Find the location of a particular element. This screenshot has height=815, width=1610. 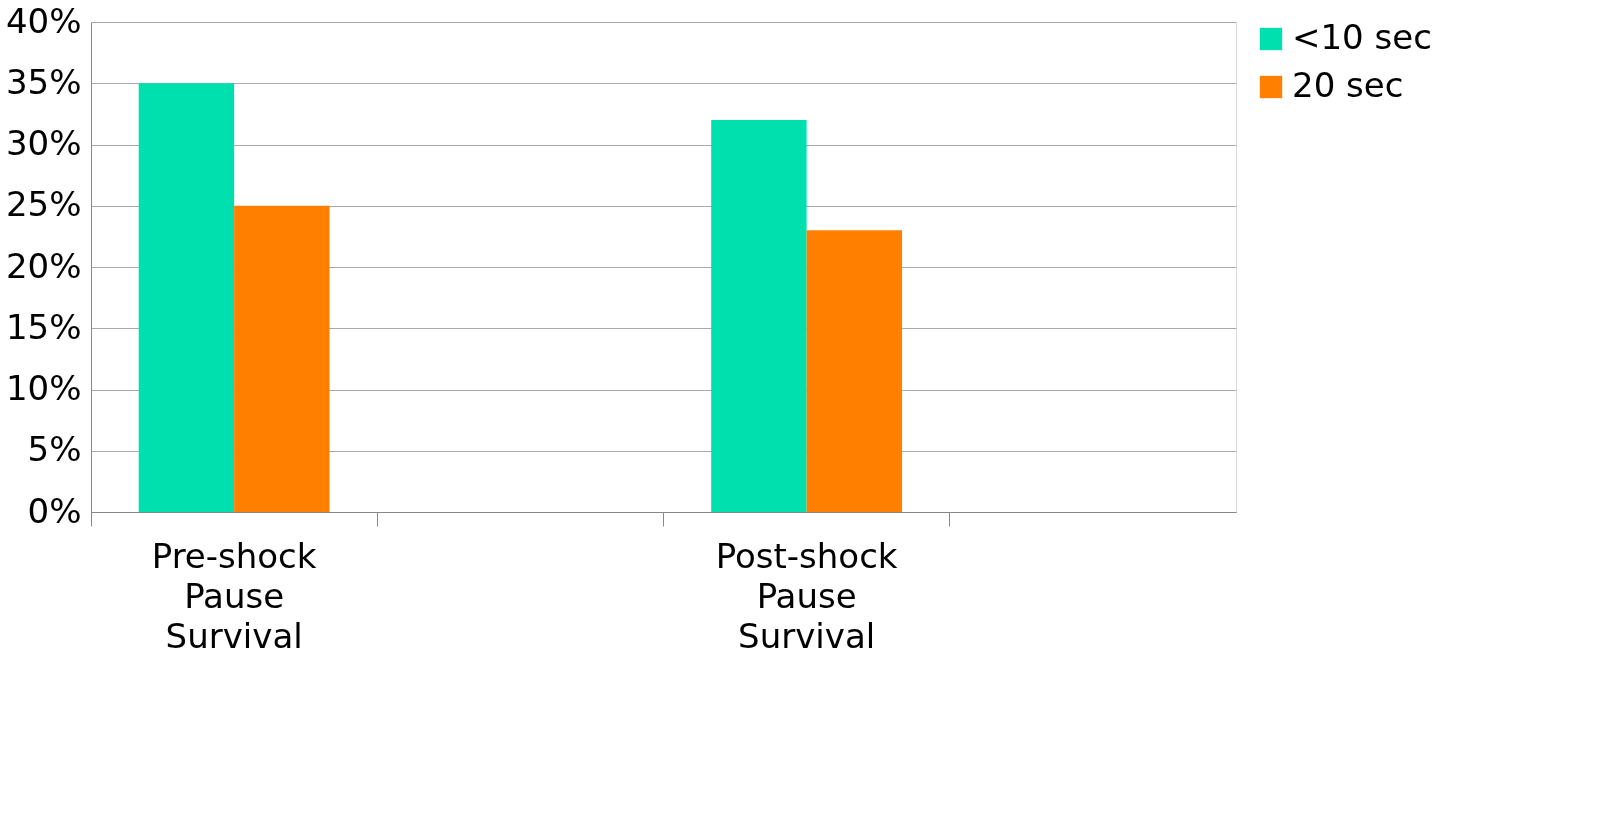

y-tick-label: 35% is located at coordinates (43, 81).